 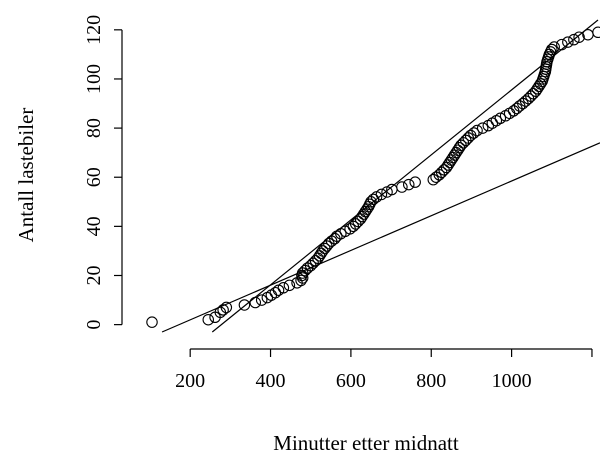 What do you see at coordinates (351, 381) in the screenshot?
I see `x-tick-label: 600` at bounding box center [351, 381].